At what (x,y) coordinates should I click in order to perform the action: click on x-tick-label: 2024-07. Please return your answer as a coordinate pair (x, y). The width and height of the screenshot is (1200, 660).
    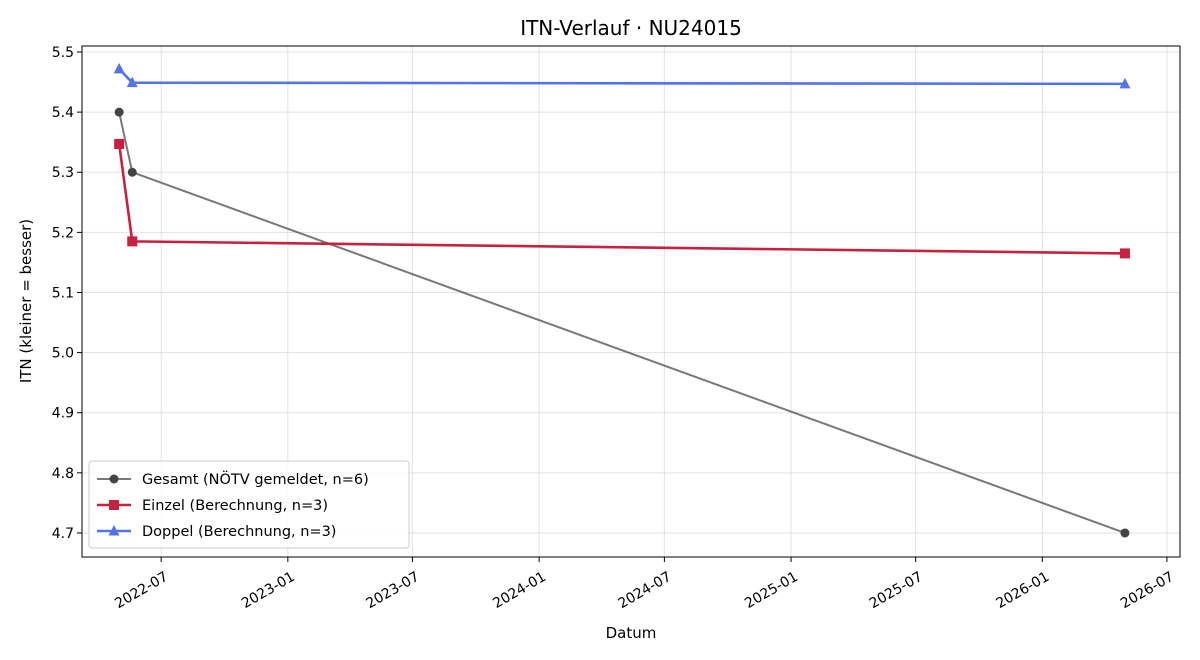
    Looking at the image, I should click on (645, 590).